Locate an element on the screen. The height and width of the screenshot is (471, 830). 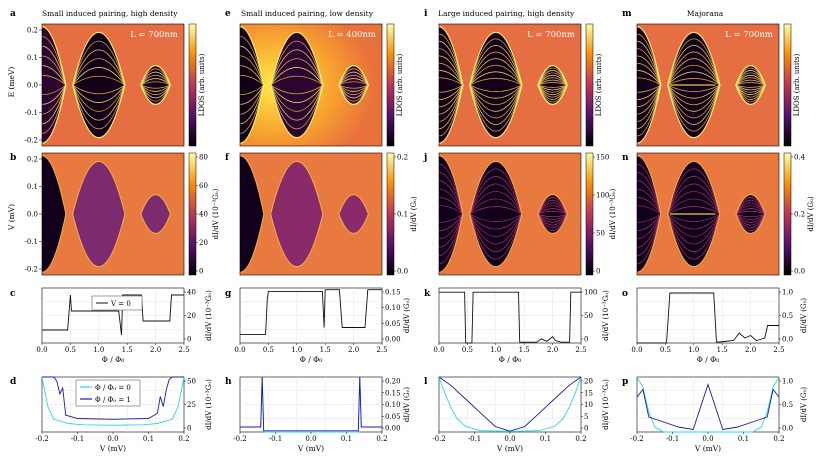
y-tick-label: 0.0 is located at coordinates (787, 340).